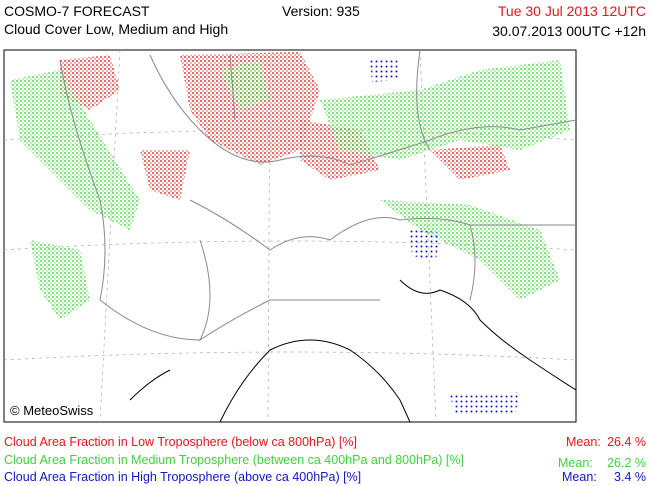  Describe the element at coordinates (626, 463) in the screenshot. I see `mean-value: 26.2 %` at that location.